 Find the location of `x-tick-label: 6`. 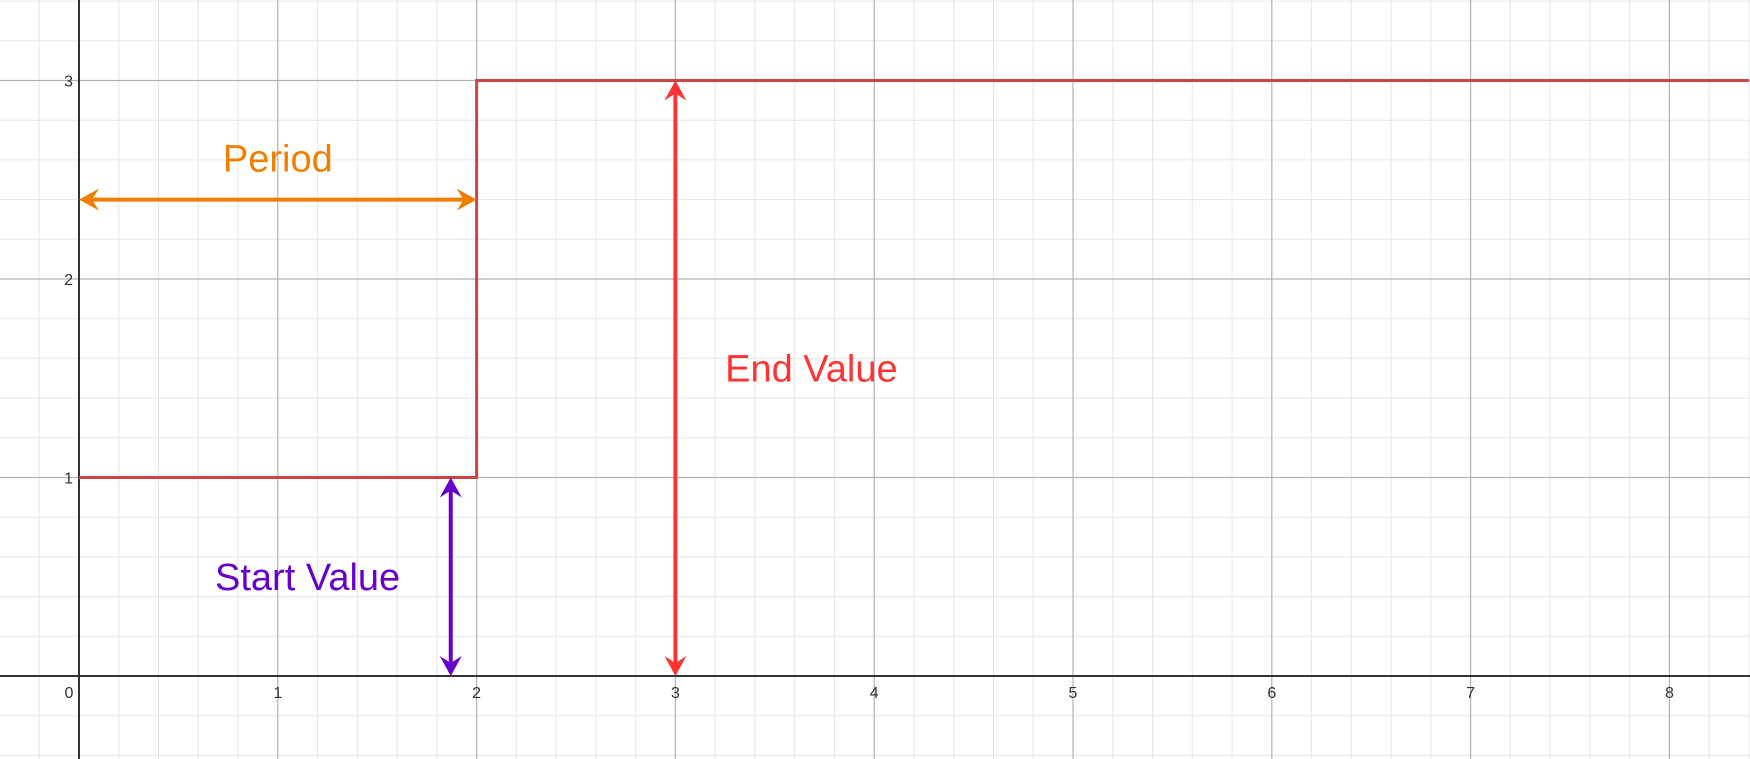

x-tick-label: 6 is located at coordinates (1271, 693).